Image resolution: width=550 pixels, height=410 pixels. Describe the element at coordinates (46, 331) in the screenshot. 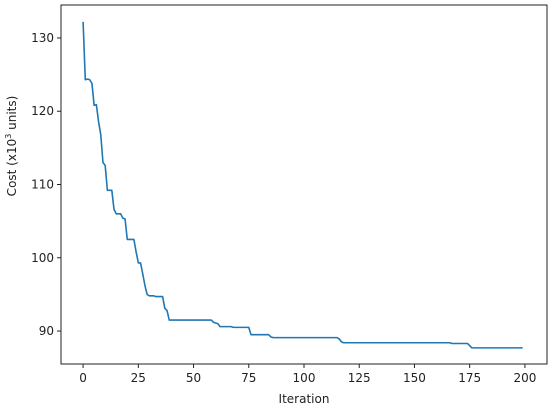

I see `y-tick-label: 90` at that location.